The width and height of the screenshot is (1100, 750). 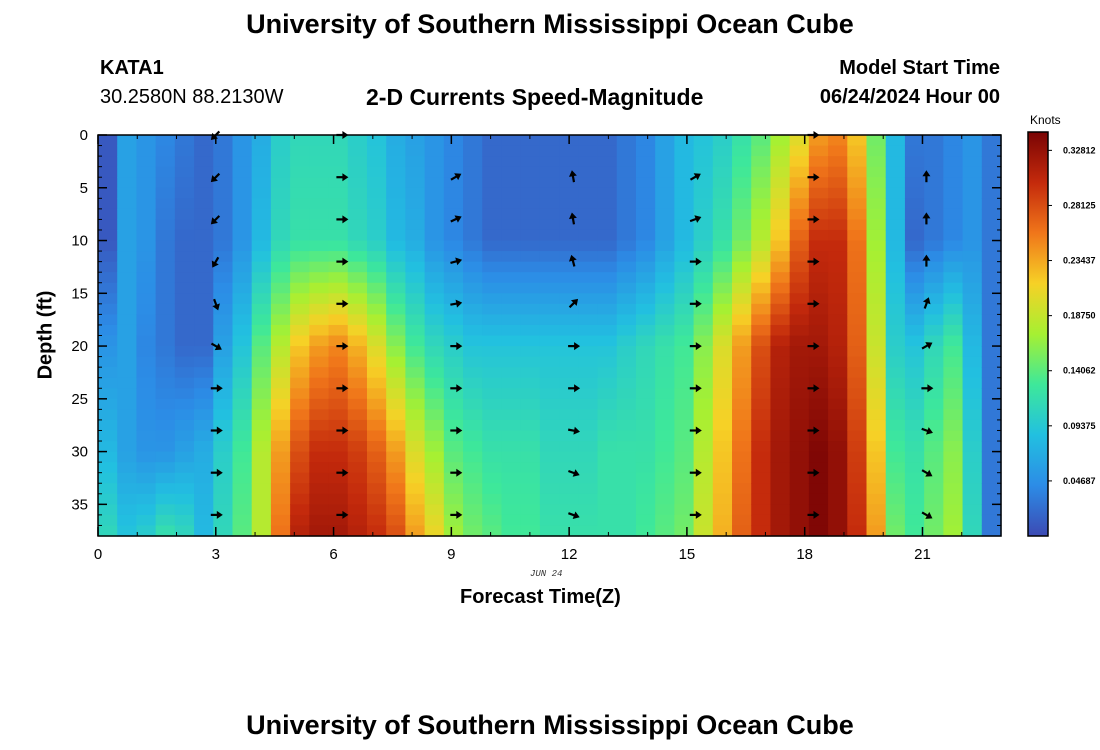 I want to click on model-start-value: 06/24/2024 Hour 00, so click(x=909, y=97).